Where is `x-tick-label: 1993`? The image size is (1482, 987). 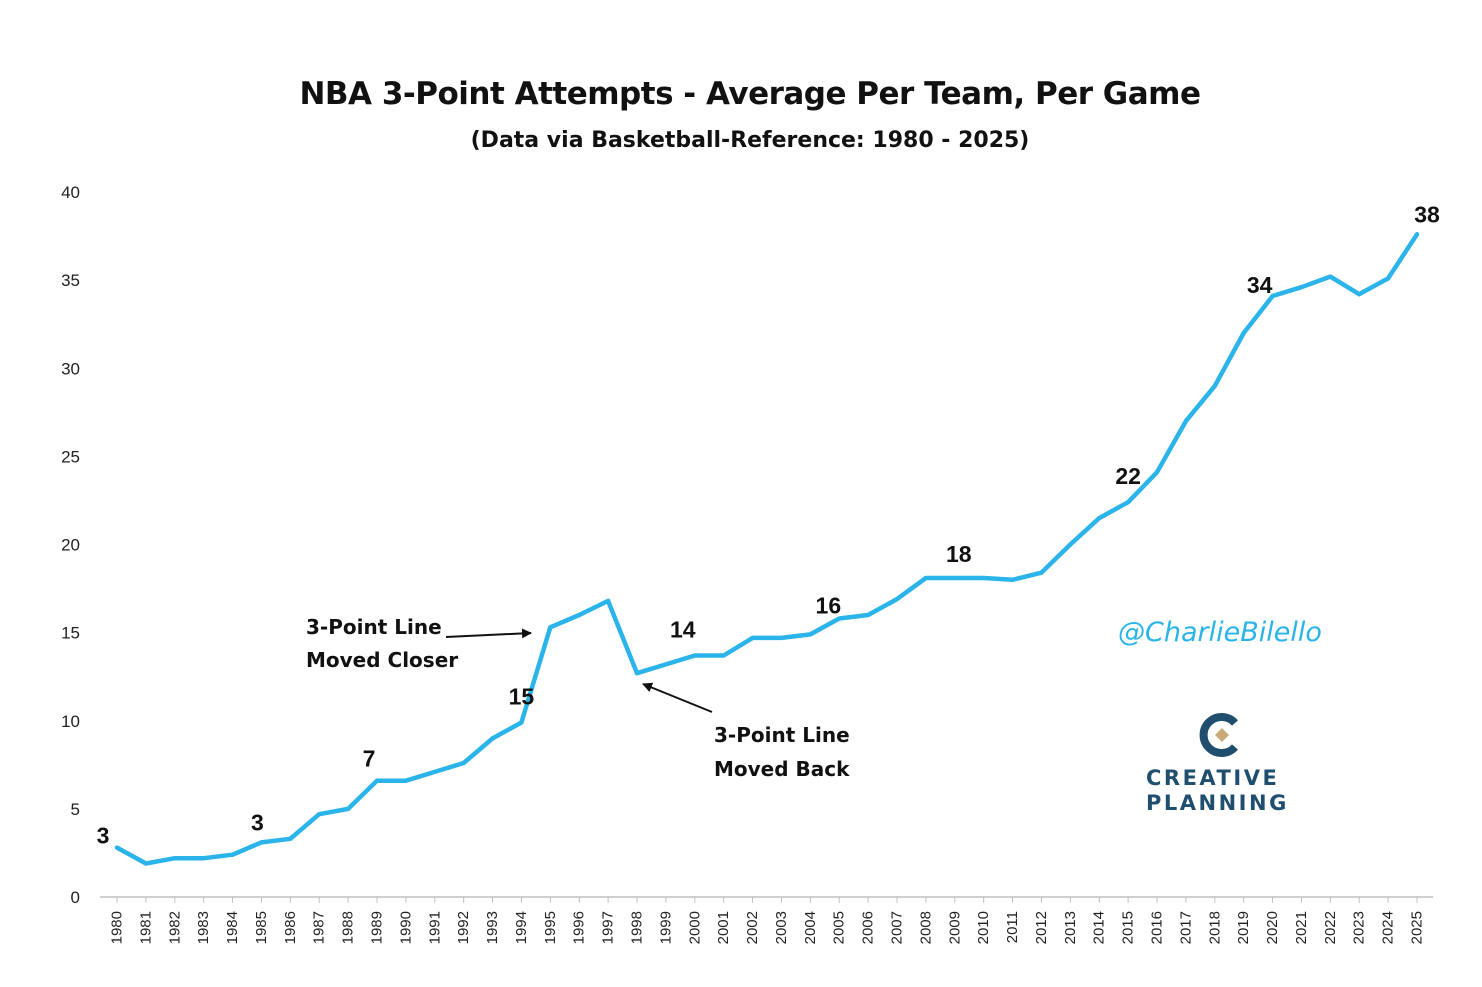
x-tick-label: 1993 is located at coordinates (492, 927).